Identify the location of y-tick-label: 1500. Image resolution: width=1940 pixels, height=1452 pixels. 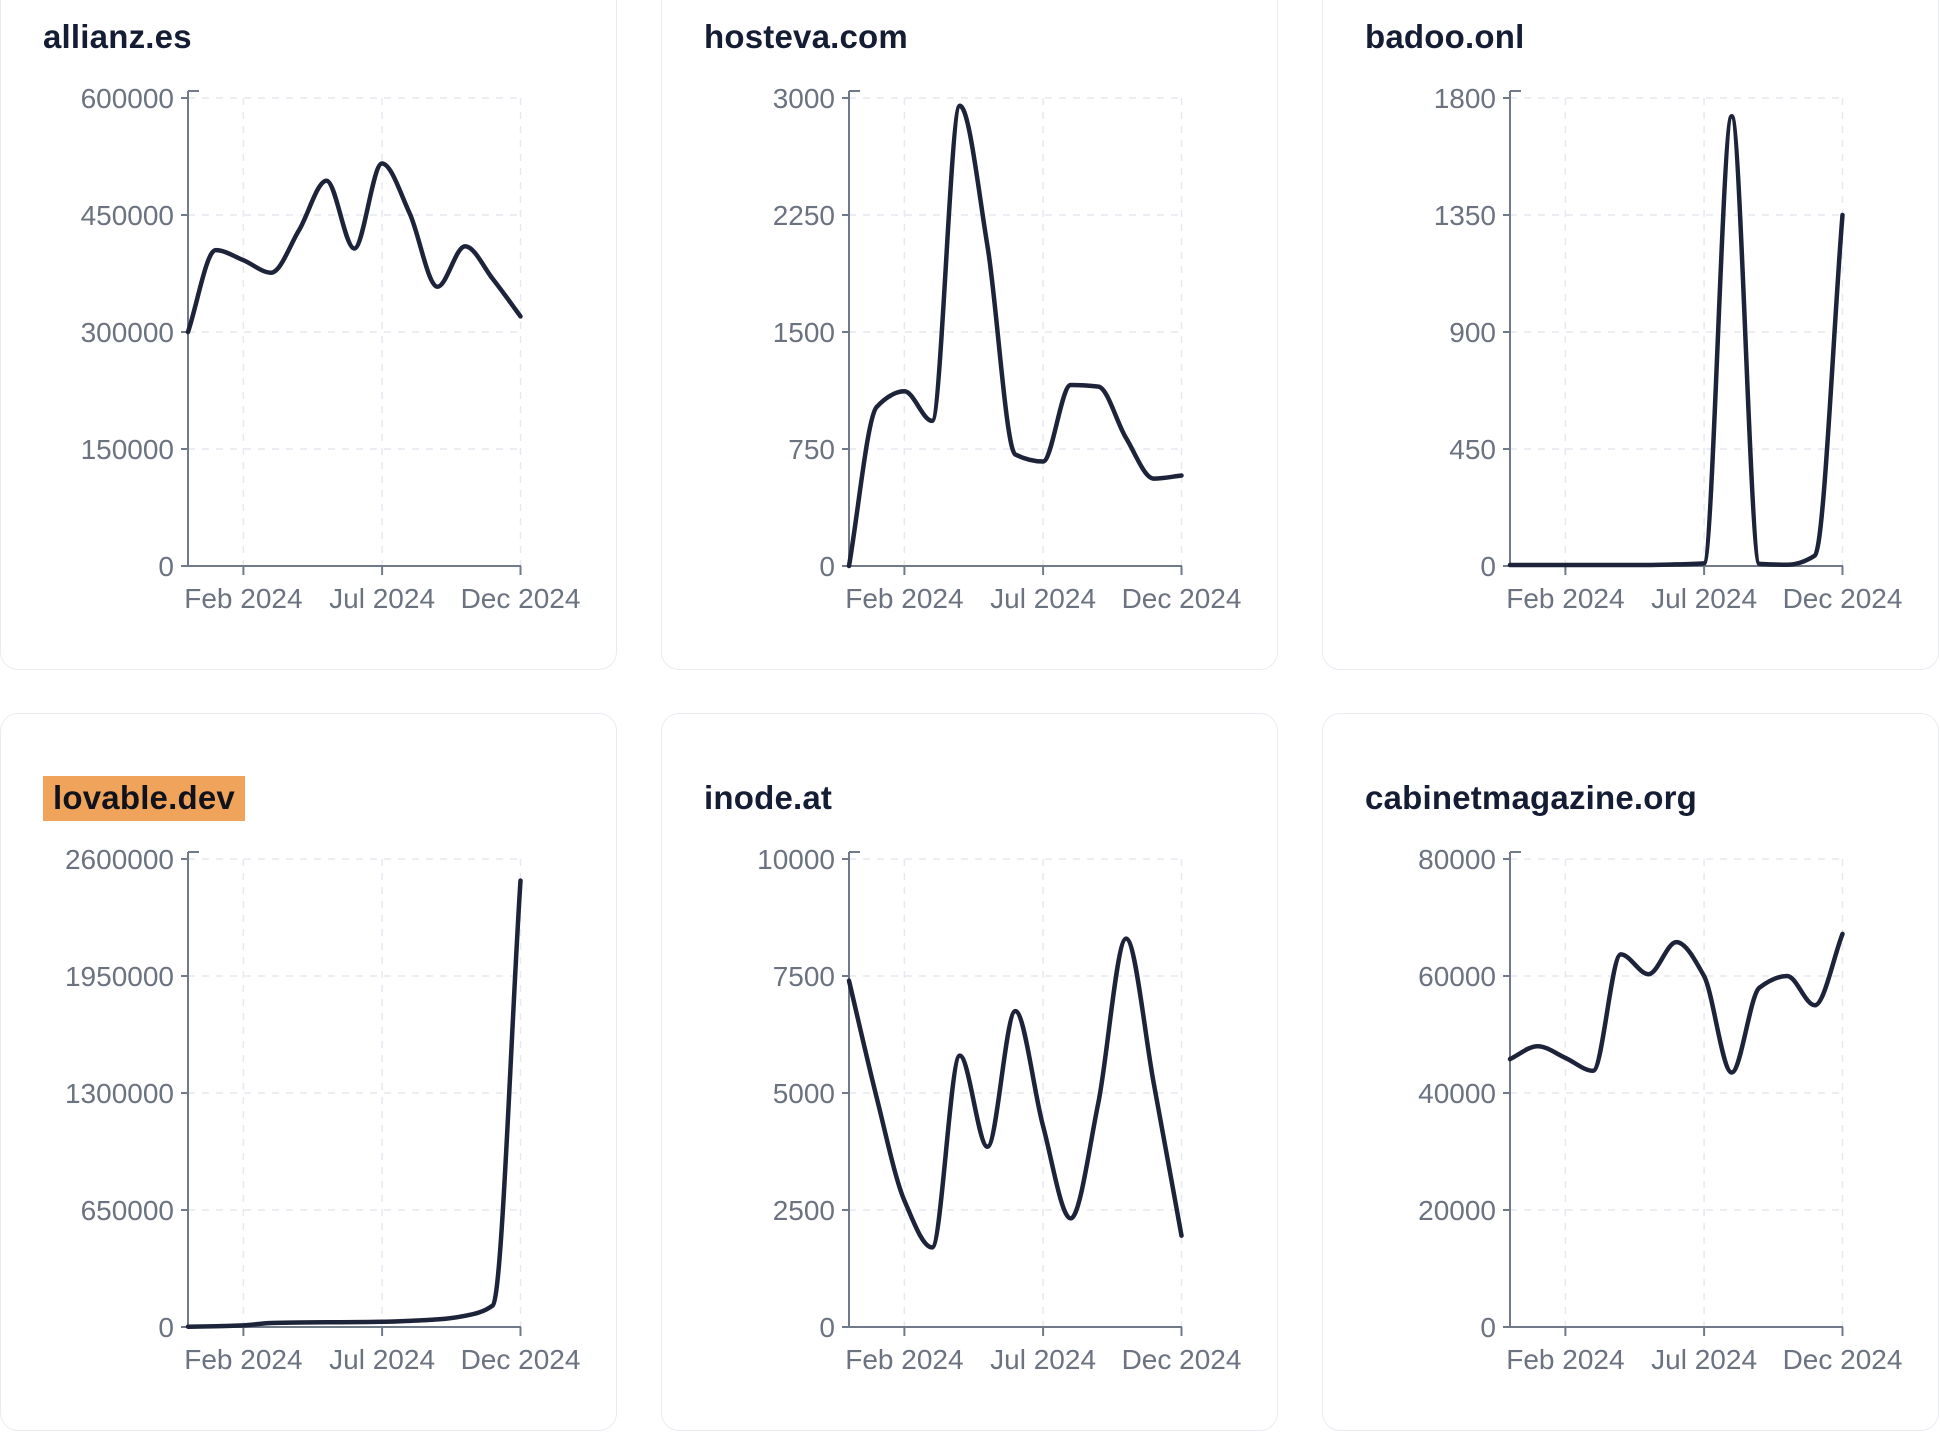
(804, 332).